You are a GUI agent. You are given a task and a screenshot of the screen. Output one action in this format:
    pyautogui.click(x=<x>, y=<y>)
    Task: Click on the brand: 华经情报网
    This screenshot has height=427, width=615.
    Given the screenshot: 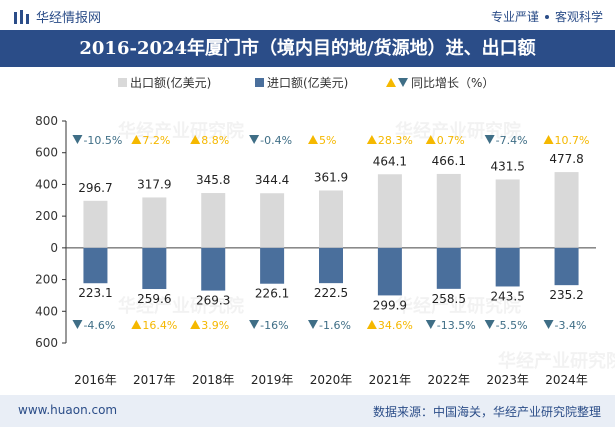 What is the action you would take?
    pyautogui.click(x=57, y=16)
    